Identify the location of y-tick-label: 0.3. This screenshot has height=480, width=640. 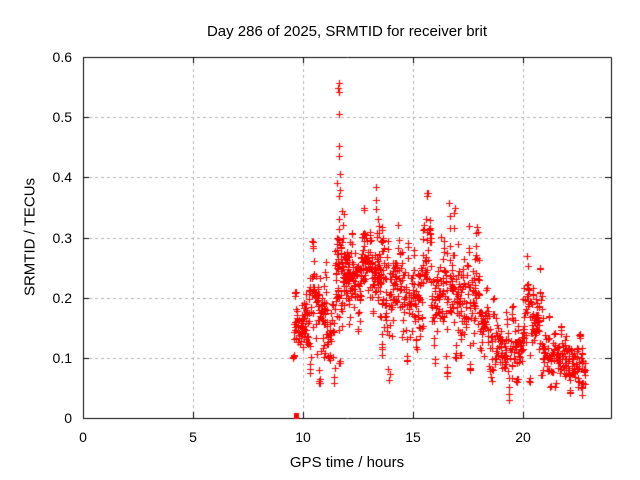
(62, 238).